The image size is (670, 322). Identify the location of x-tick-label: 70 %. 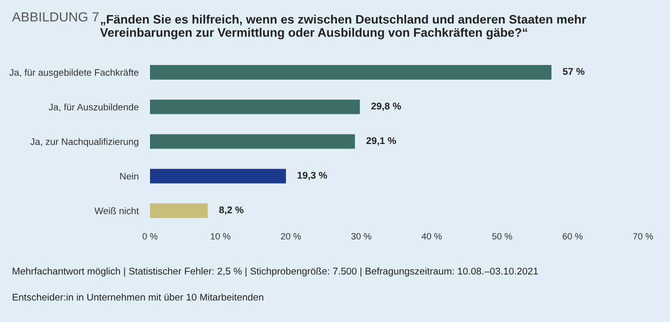
(643, 236).